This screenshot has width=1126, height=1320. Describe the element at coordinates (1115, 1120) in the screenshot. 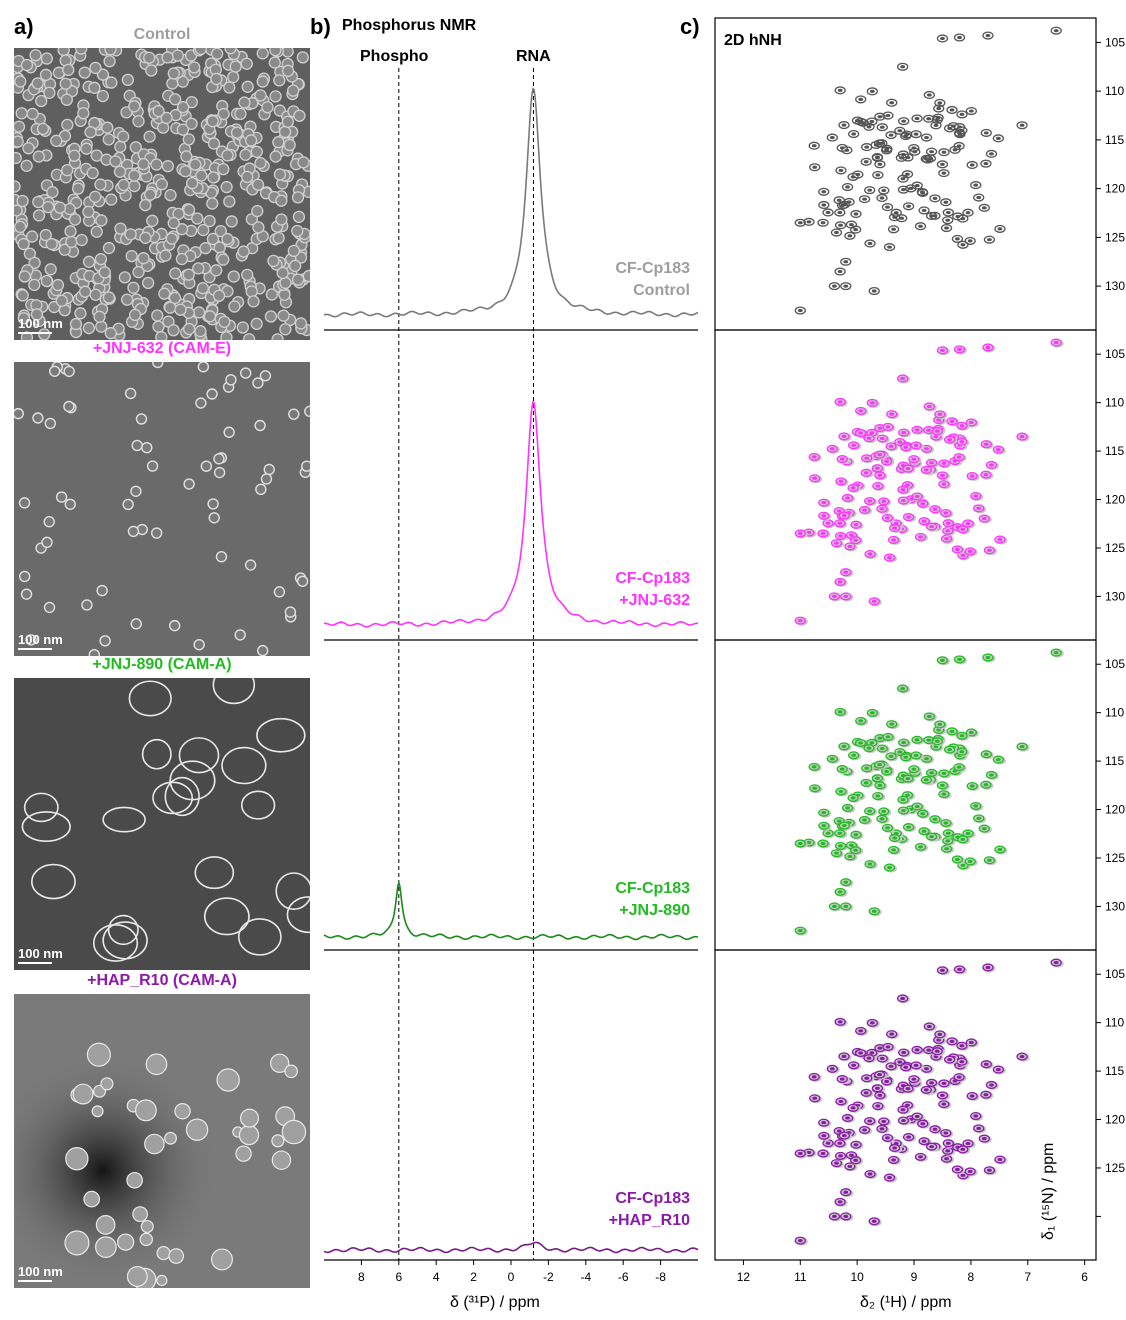

I see `hnh-y-tick-label-3-3: 120` at that location.